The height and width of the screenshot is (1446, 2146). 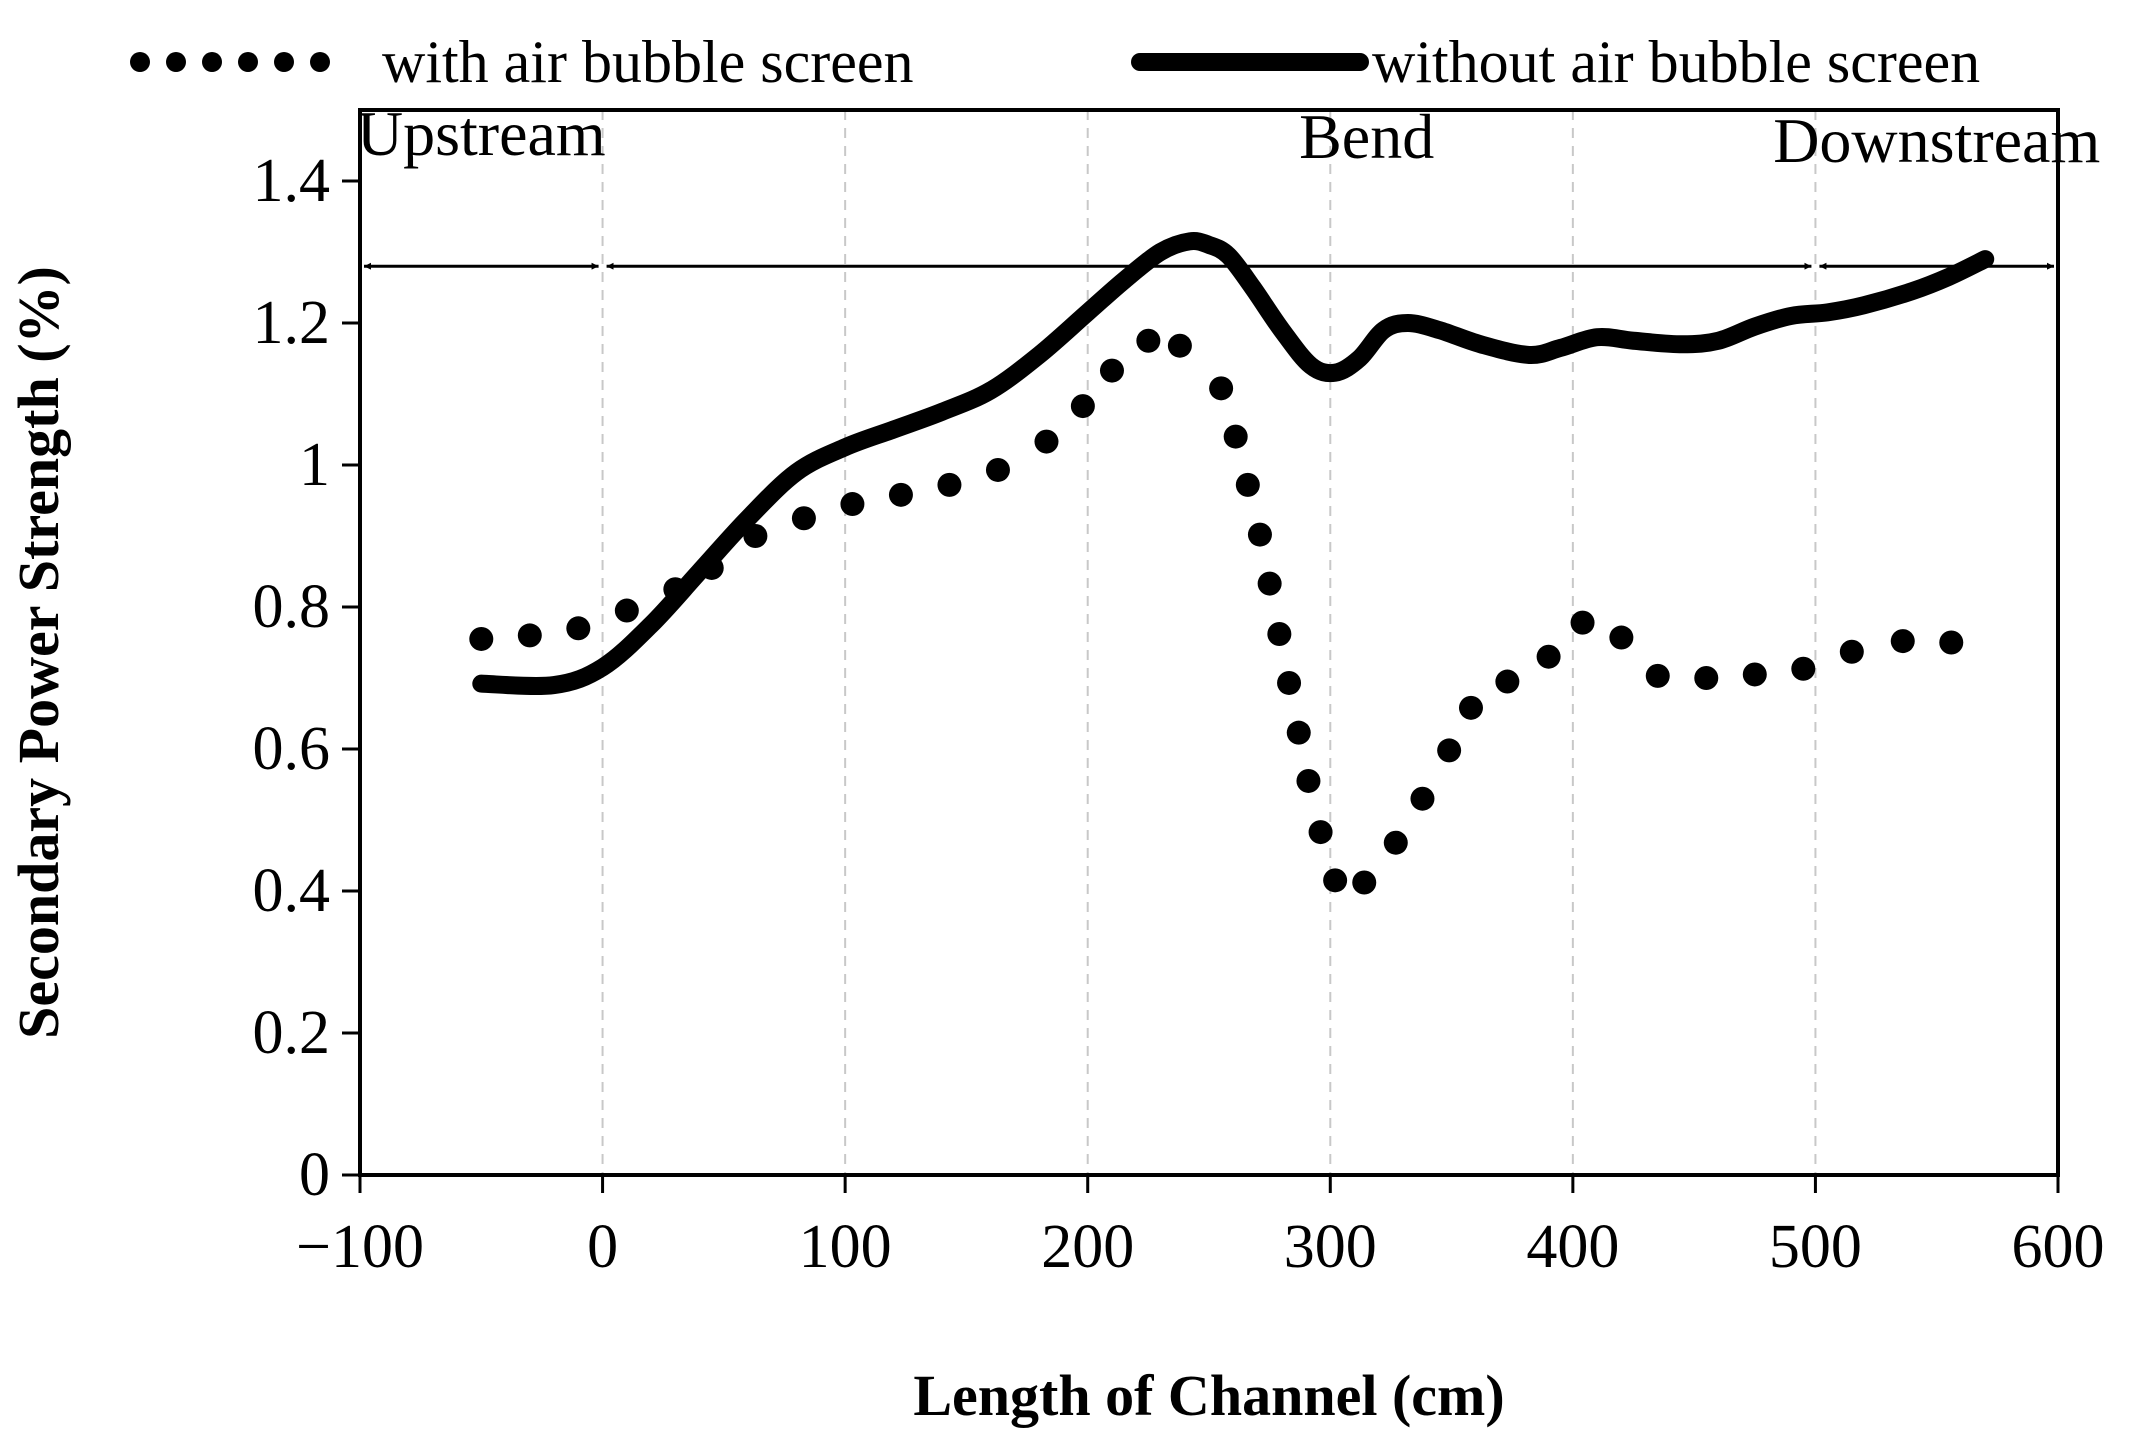 I want to click on x-axis-title: Length of Channel (cm), so click(x=1208, y=1395).